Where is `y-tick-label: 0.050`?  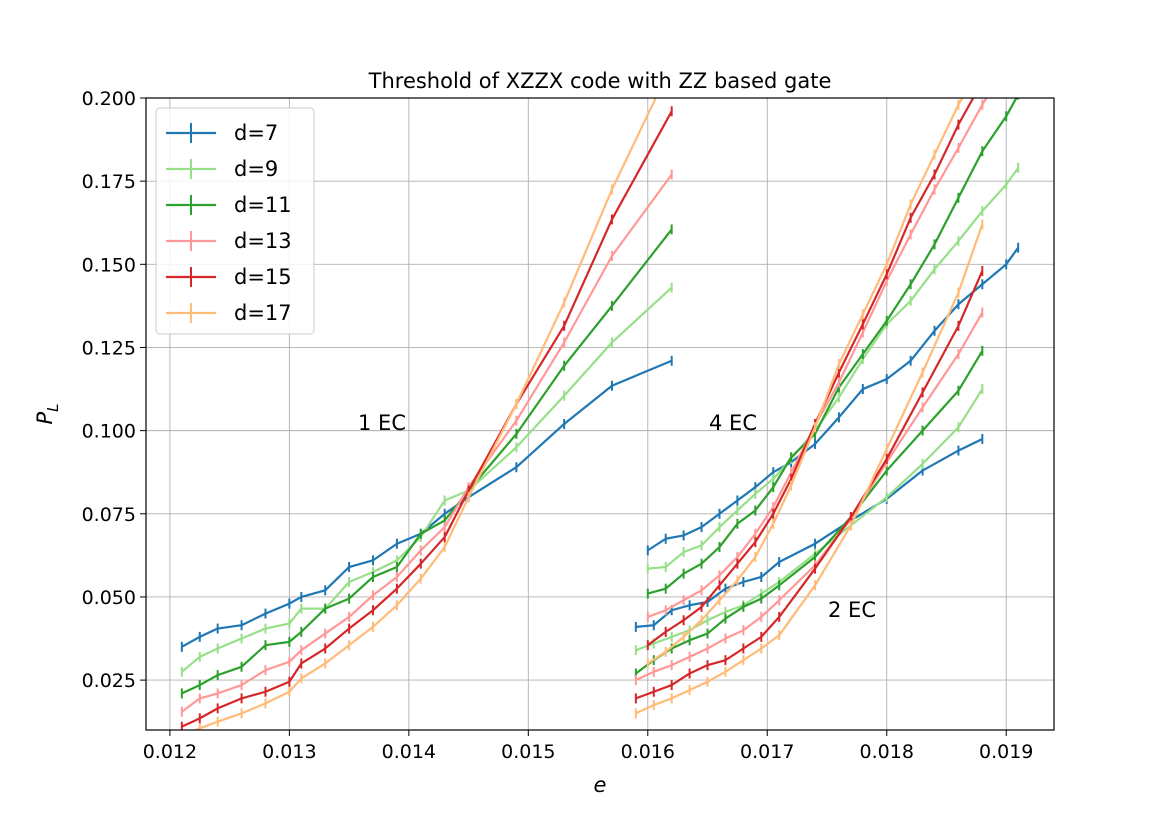
y-tick-label: 0.050 is located at coordinates (109, 598).